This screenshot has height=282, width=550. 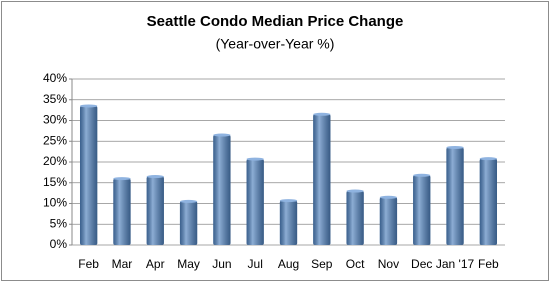 I want to click on x-tick-label: Sep, so click(x=322, y=264).